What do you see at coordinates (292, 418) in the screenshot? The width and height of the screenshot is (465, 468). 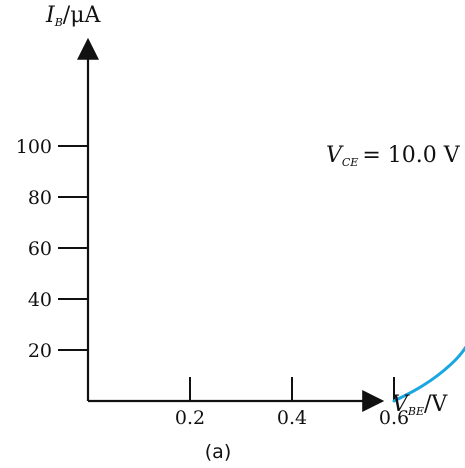 I see `x-tick-label: 0.4` at bounding box center [292, 418].